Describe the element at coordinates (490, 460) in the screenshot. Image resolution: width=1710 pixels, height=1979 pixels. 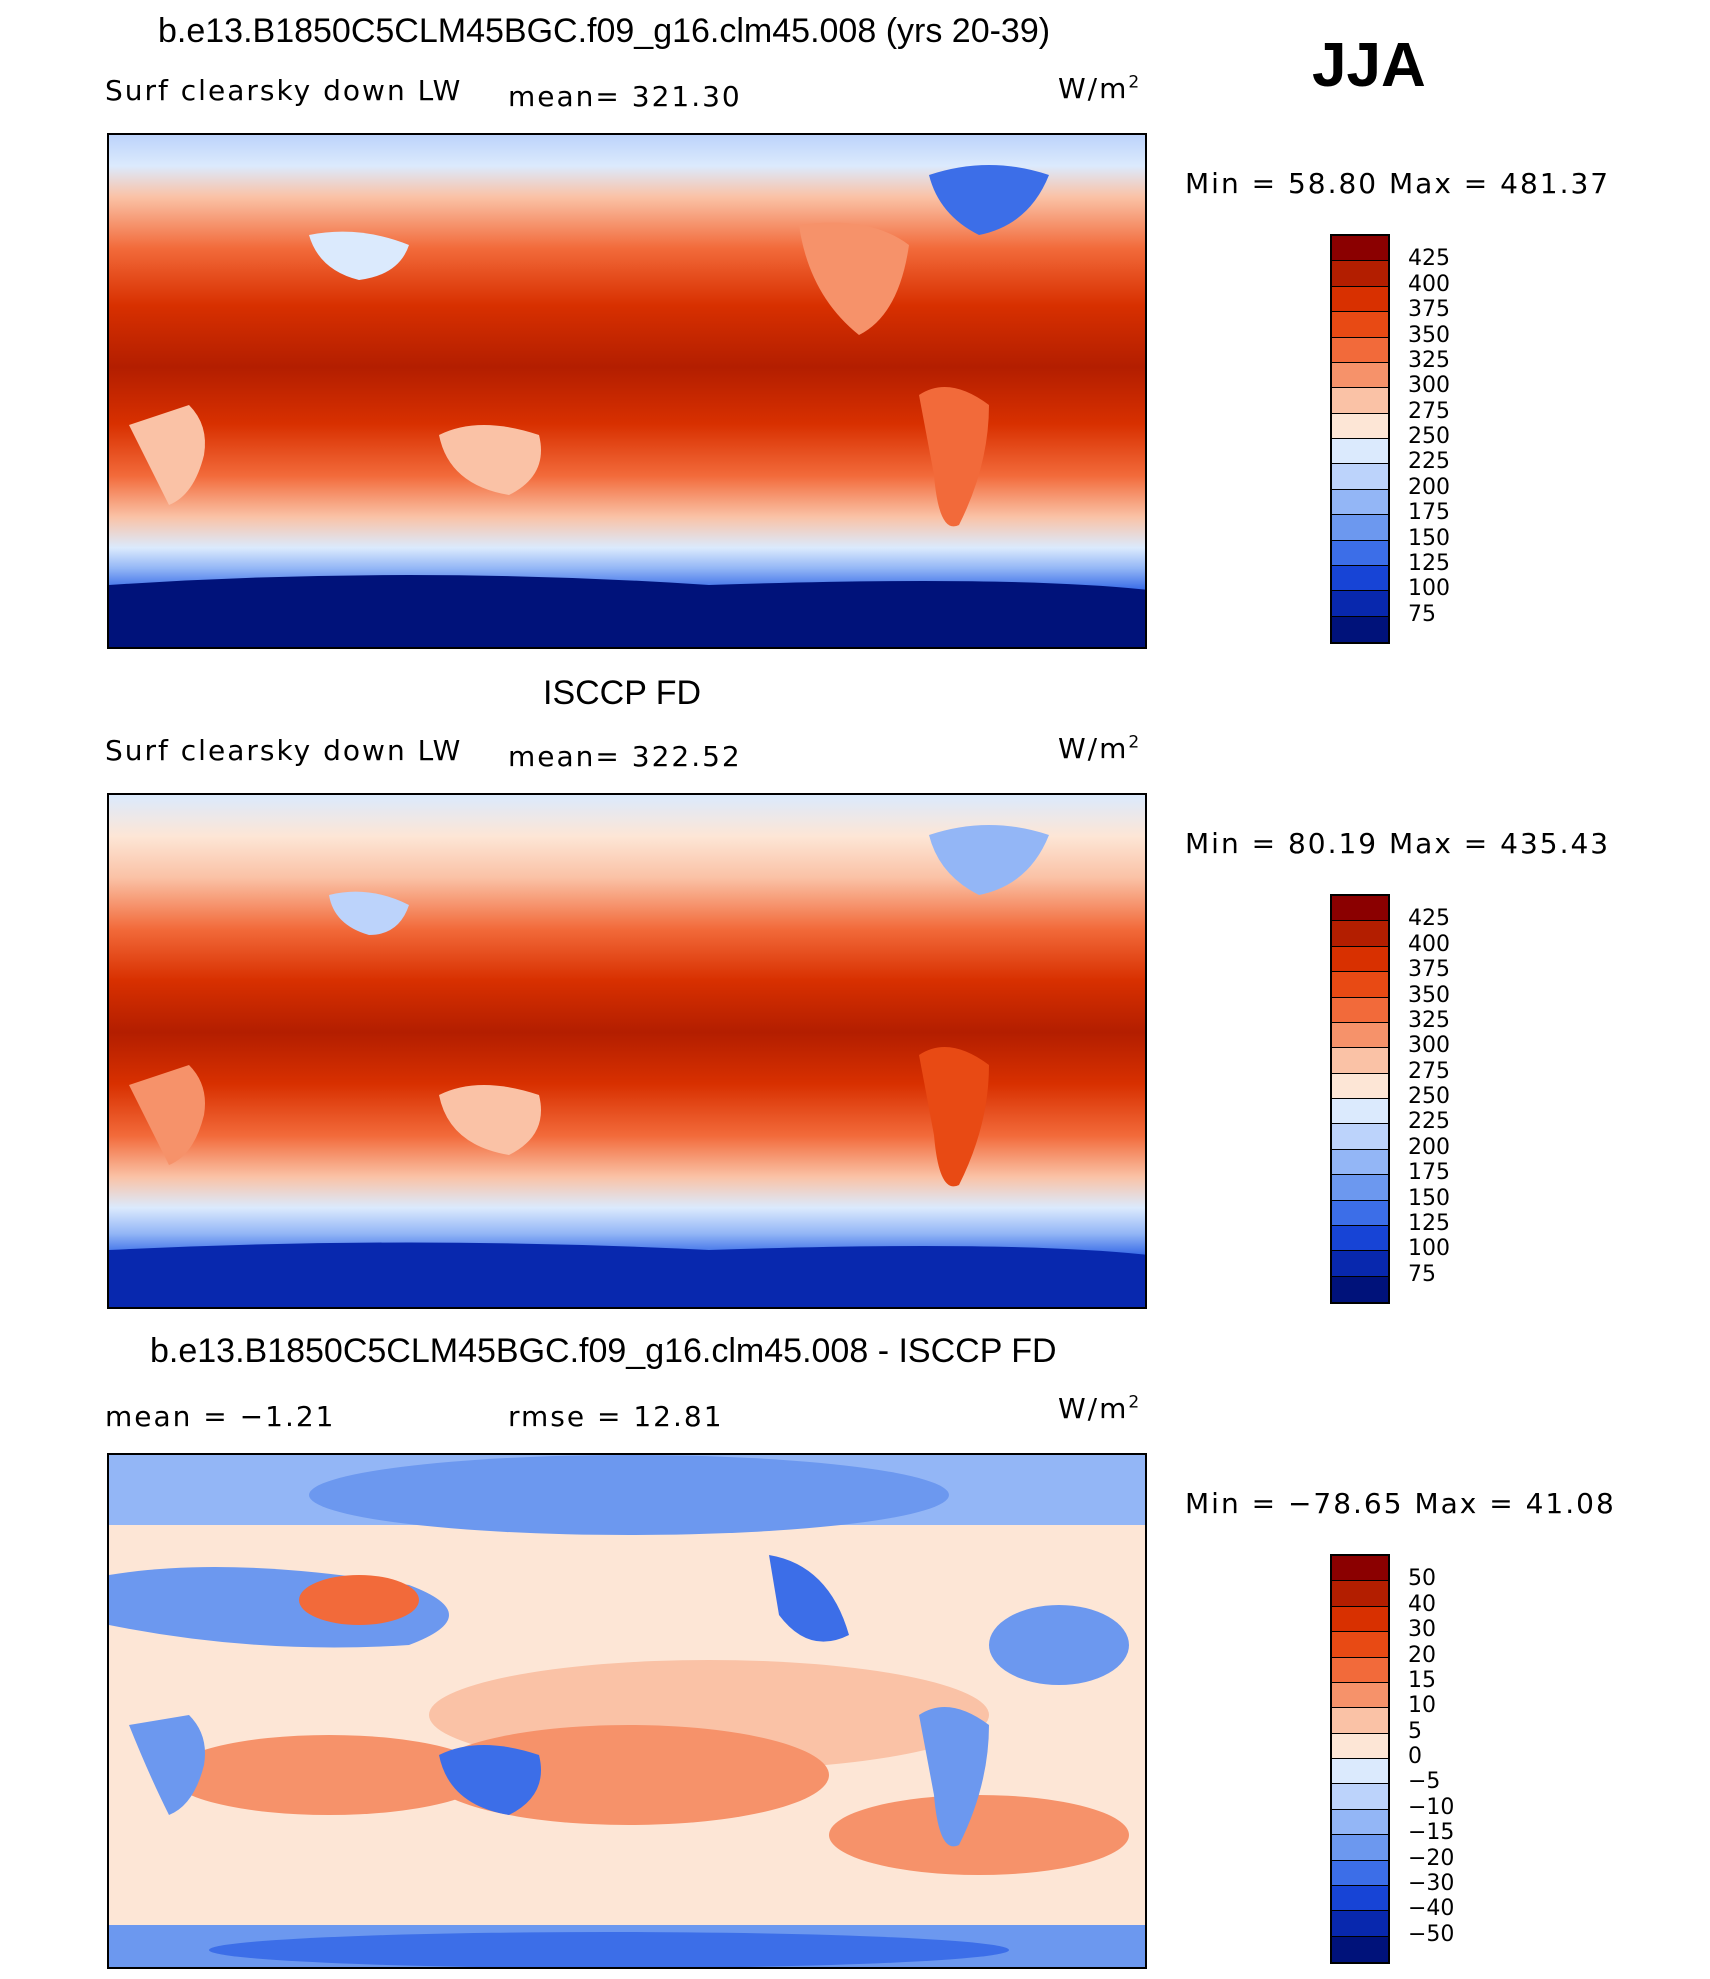
I see `australia-land` at that location.